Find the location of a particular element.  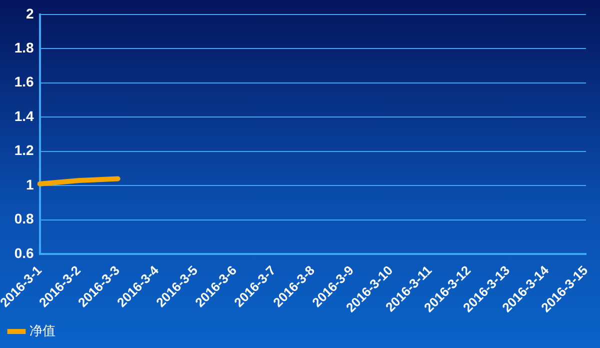

legend-label: 净值 is located at coordinates (43, 331).